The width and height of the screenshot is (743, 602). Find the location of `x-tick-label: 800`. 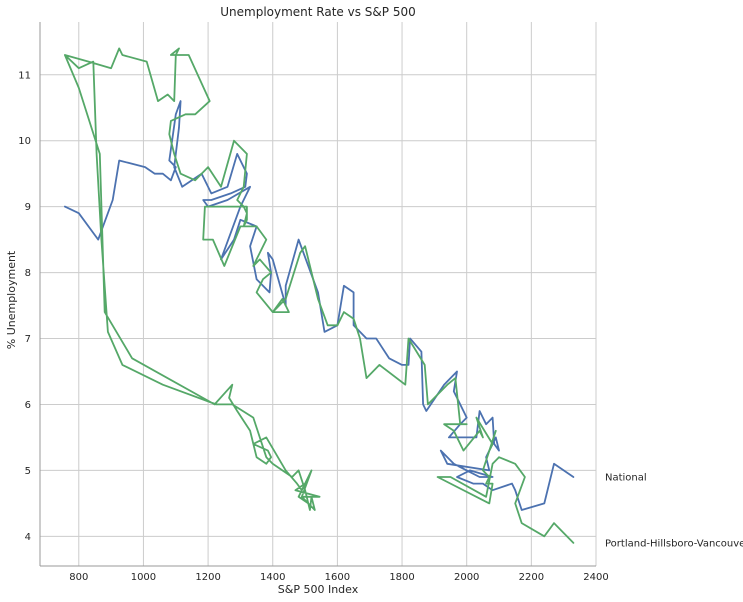

x-tick-label: 800 is located at coordinates (78, 577).